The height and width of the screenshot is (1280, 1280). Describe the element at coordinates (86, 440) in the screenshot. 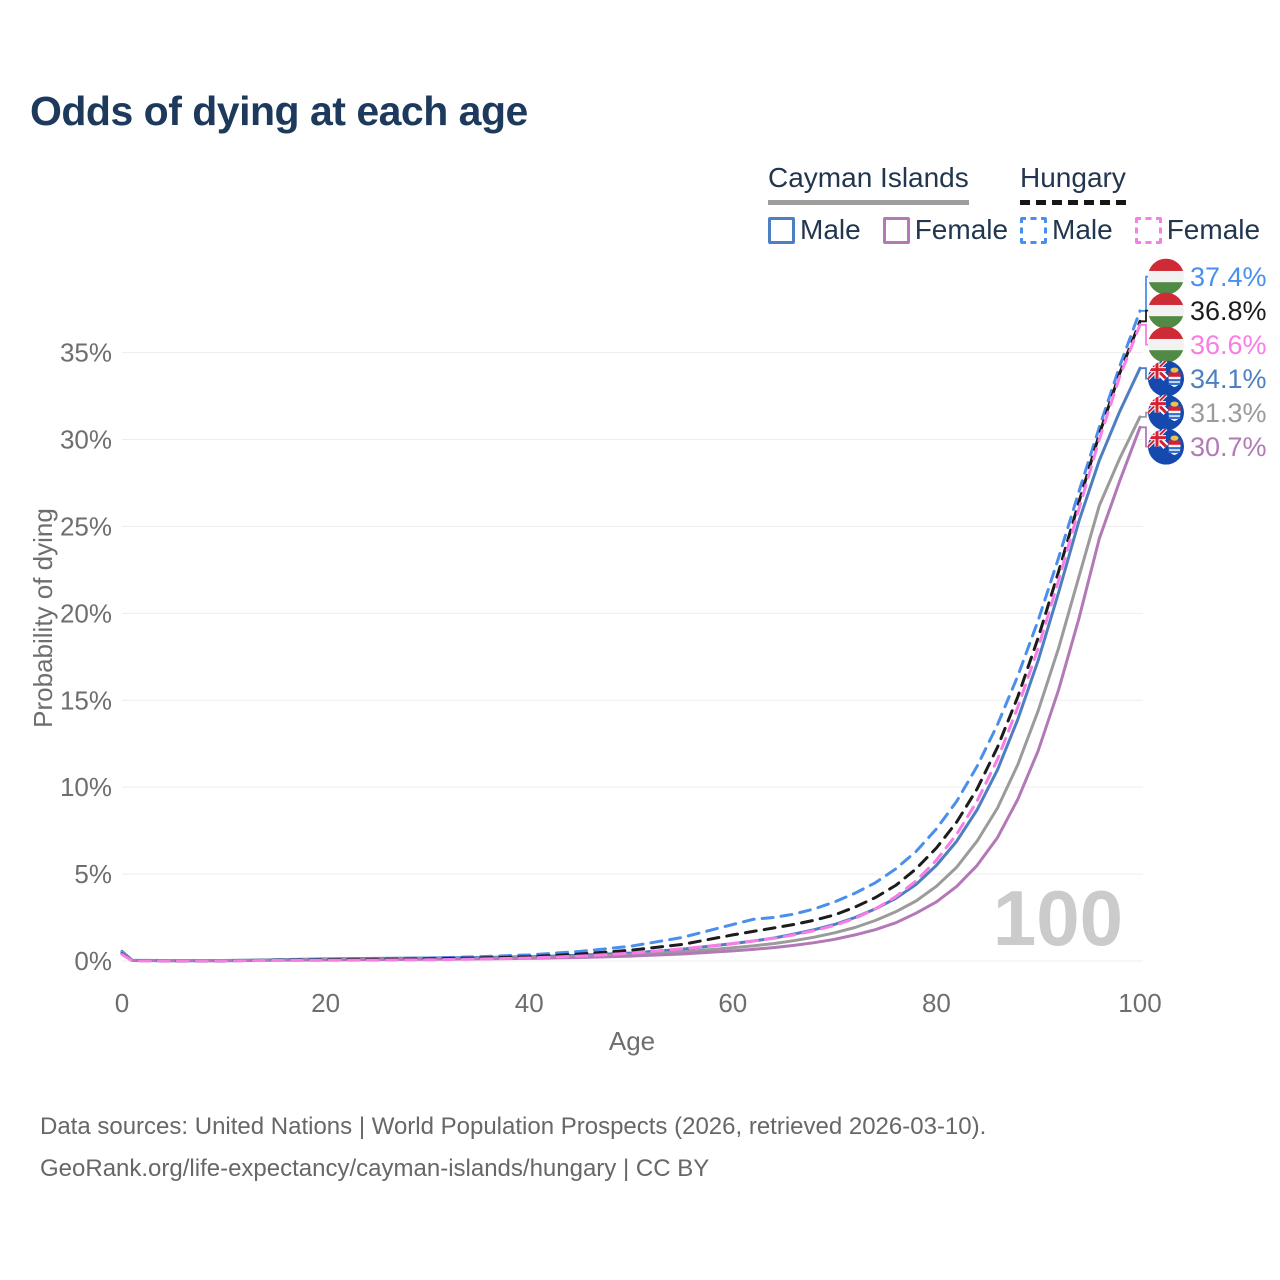

I see `y-tick-30: 30%` at that location.